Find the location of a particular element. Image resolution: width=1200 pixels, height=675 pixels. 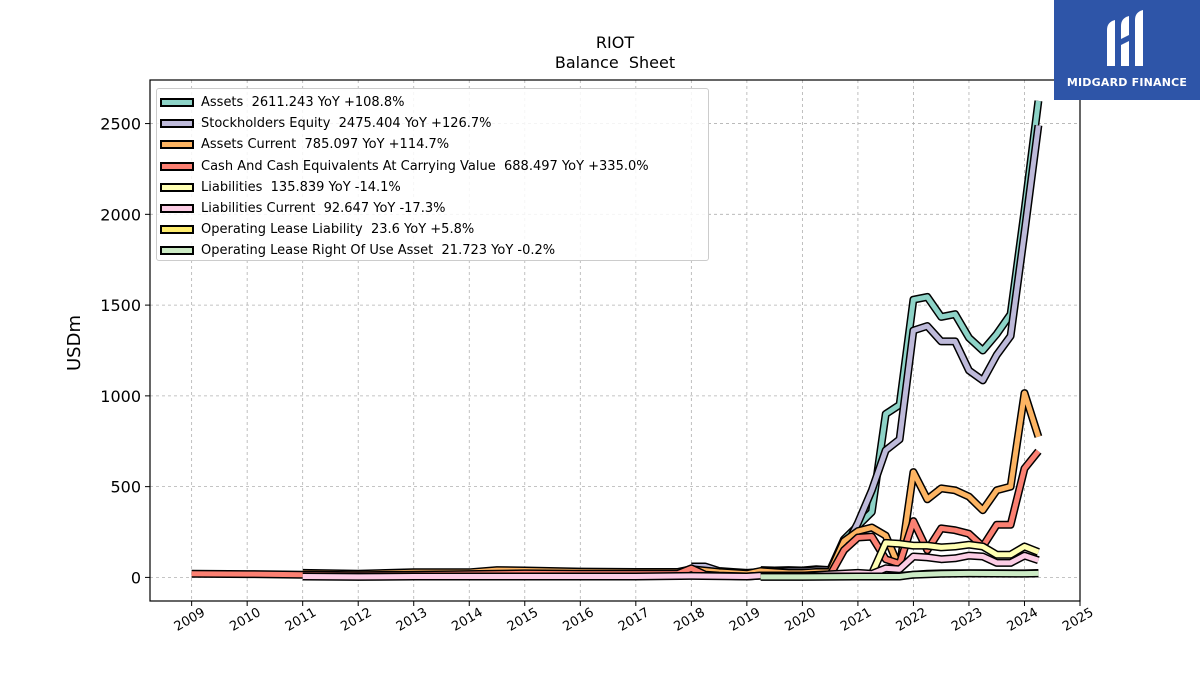

legend-item: Assets Current 785.097 YoY +114.7% is located at coordinates (432, 144).